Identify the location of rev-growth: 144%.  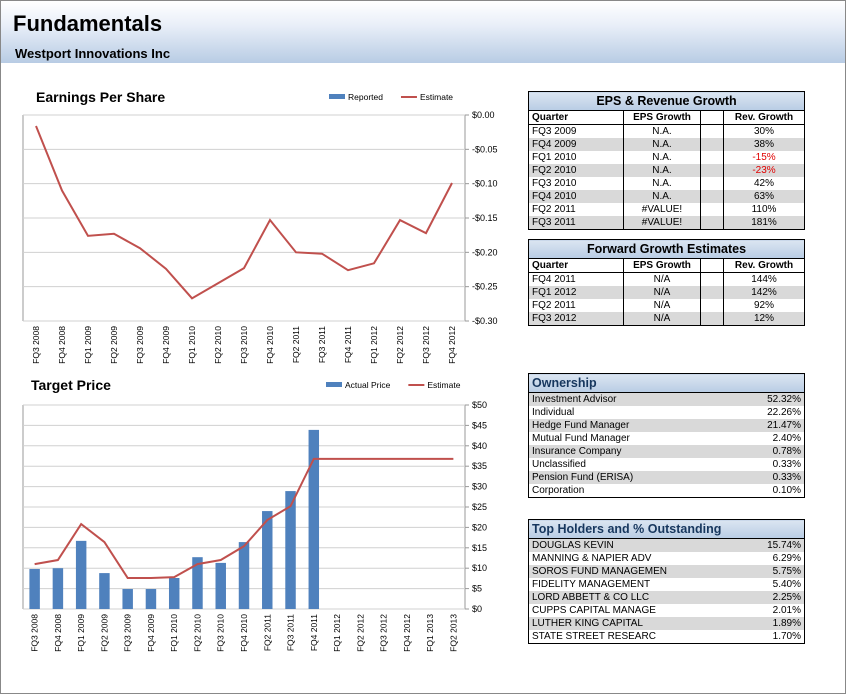
(764, 279).